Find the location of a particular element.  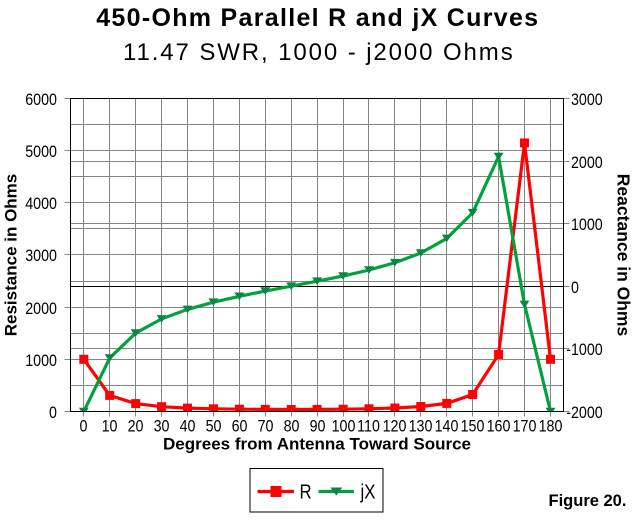

svg-text: 90 is located at coordinates (318, 426).